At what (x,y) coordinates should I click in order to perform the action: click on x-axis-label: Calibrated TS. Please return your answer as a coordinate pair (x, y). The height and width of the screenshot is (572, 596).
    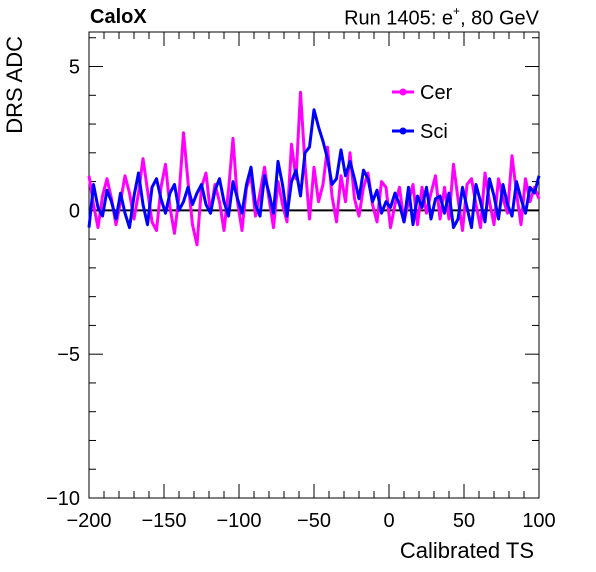
    Looking at the image, I should click on (467, 550).